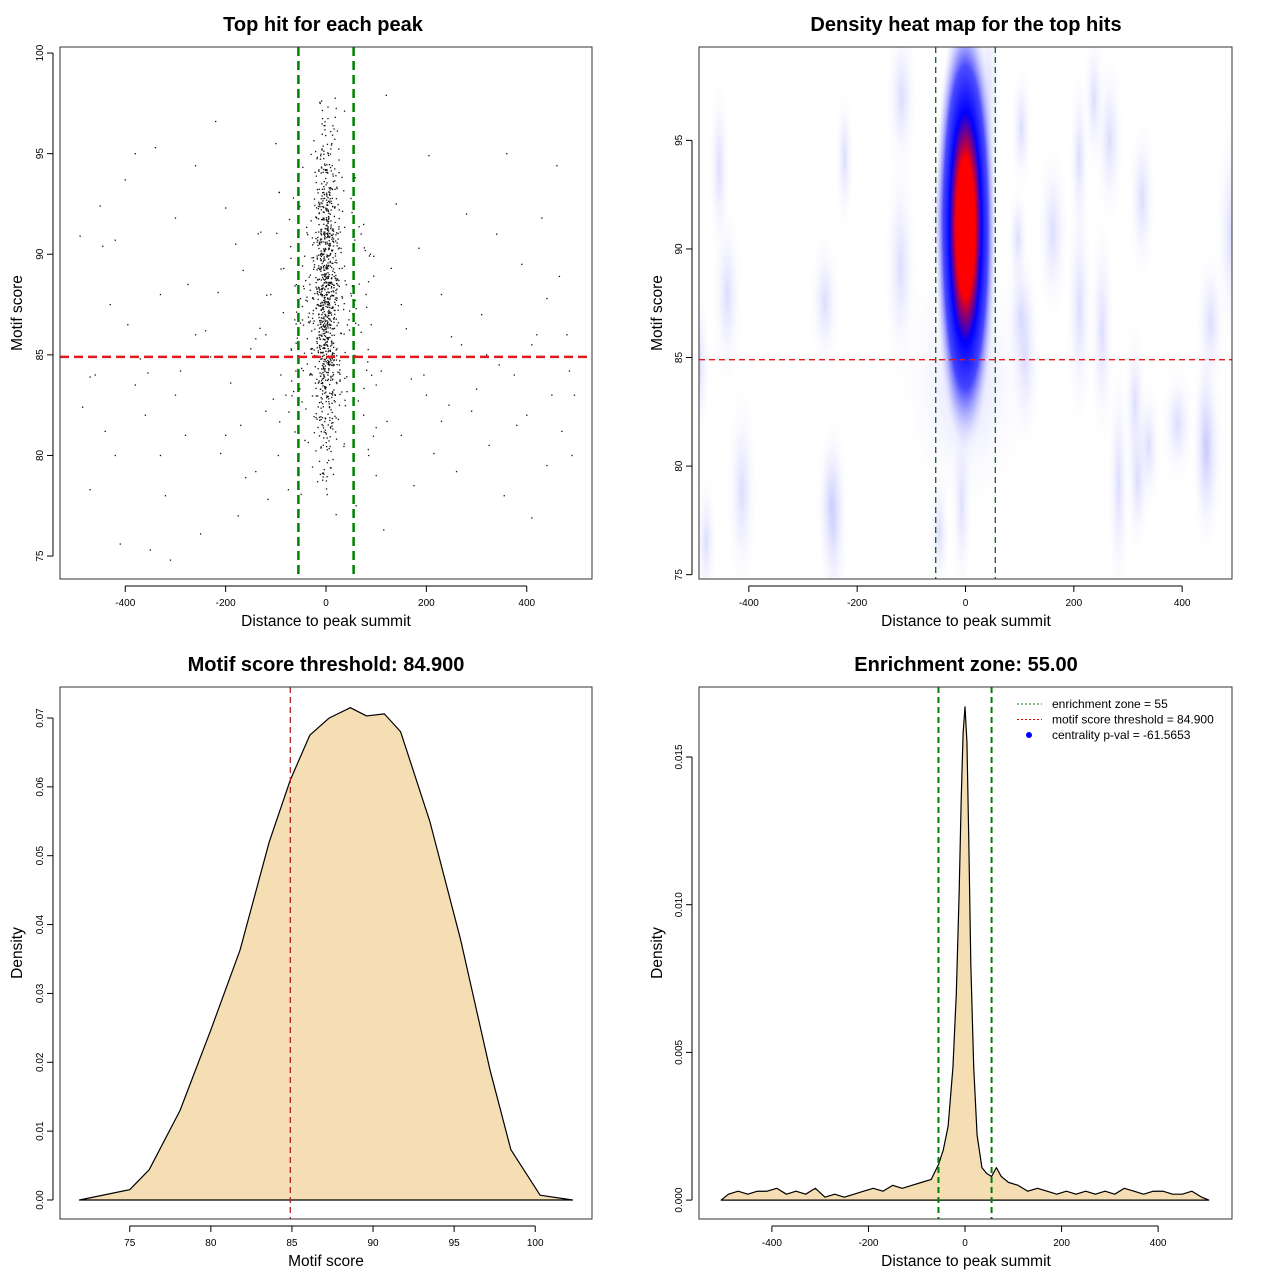 The image size is (1280, 1280). I want to click on x-tick-label: 95, so click(455, 1243).